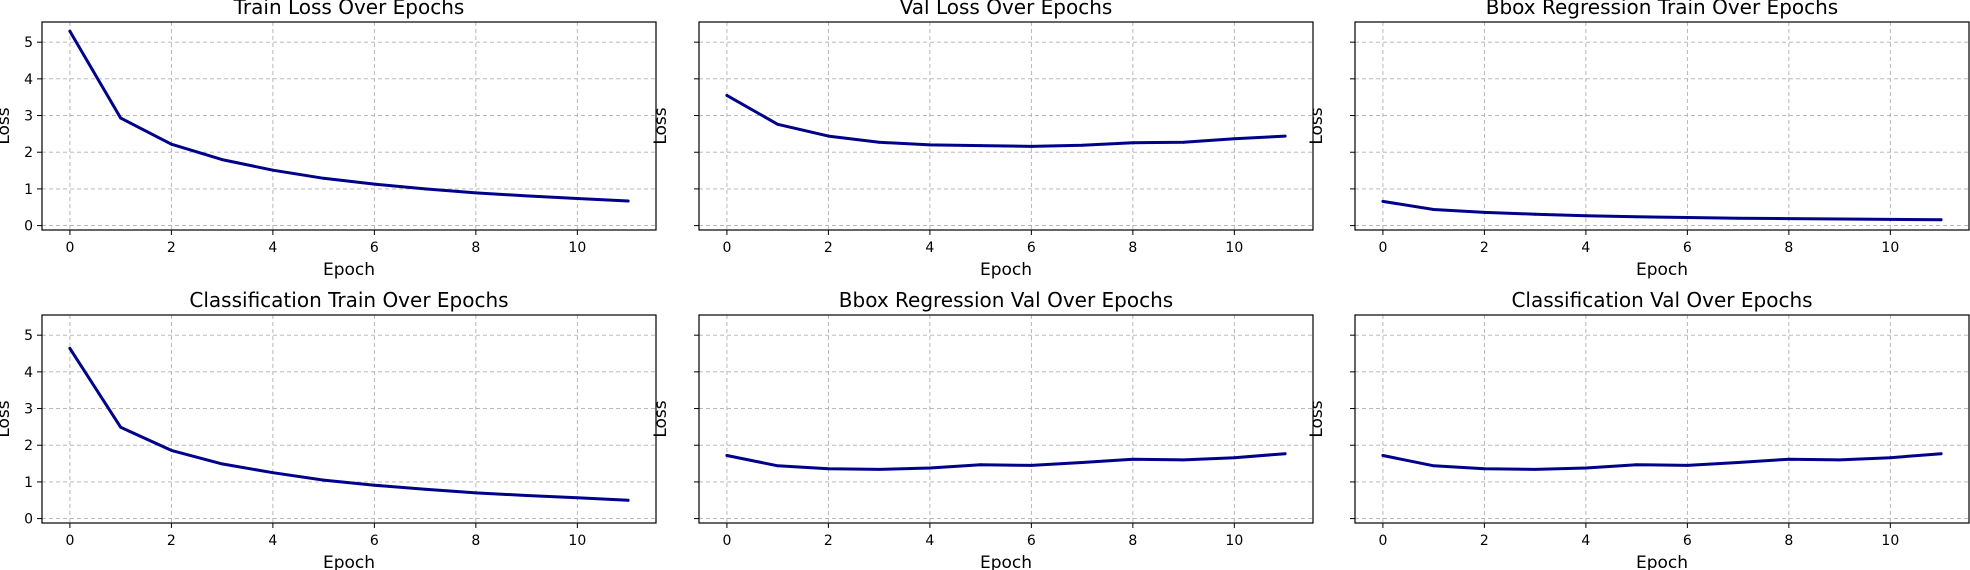 This screenshot has height=570, width=1970. I want to click on y-tick-label: 4, so click(28, 373).